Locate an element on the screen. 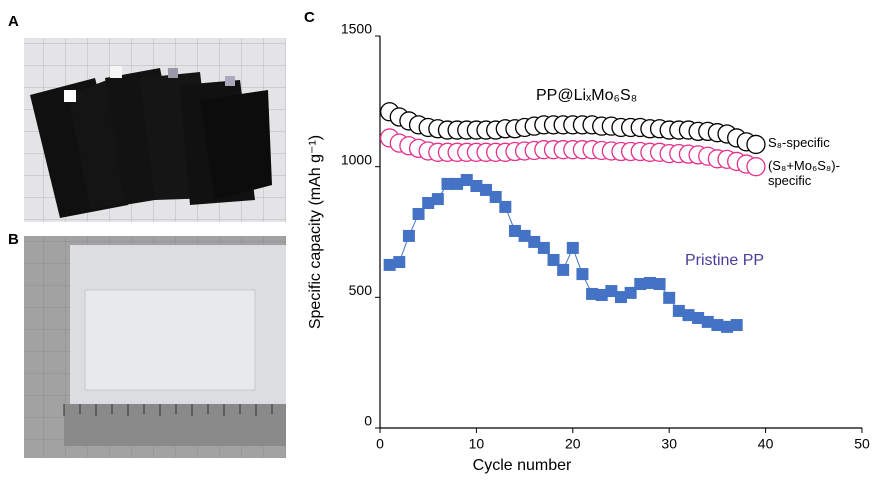 The image size is (875, 490). y-tick-label: 1000 is located at coordinates (356, 159).